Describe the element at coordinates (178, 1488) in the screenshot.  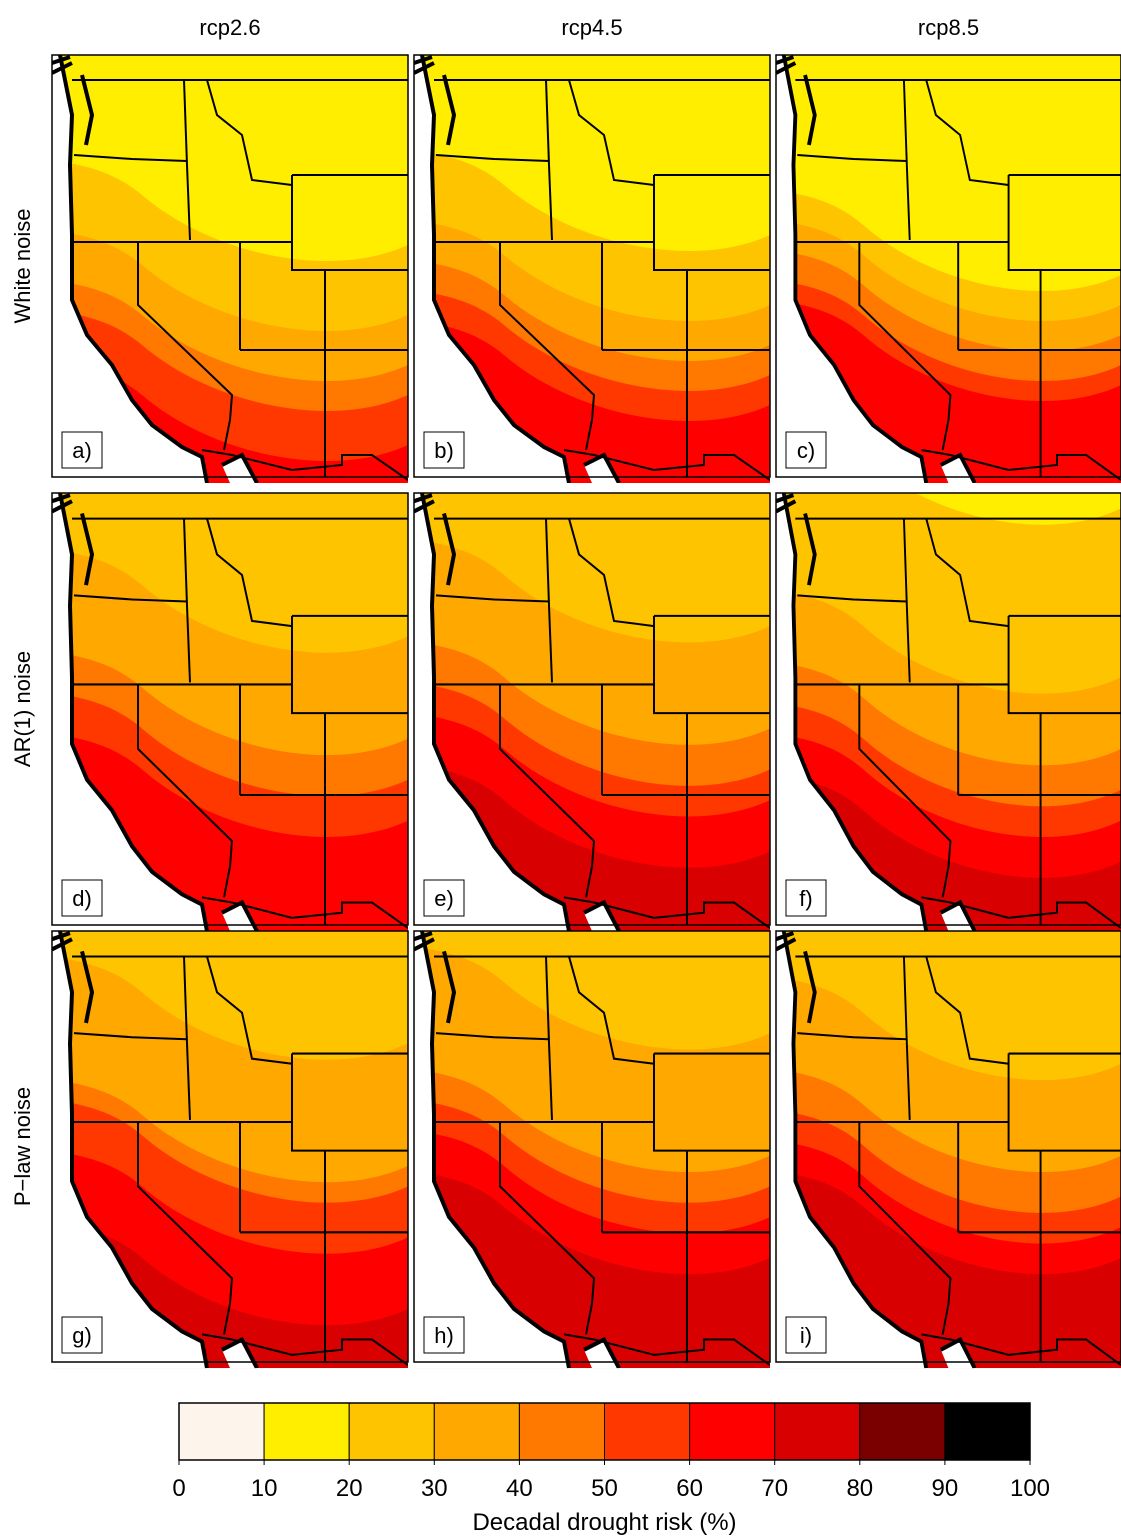
I see `colorbar-tick-label: 0` at that location.